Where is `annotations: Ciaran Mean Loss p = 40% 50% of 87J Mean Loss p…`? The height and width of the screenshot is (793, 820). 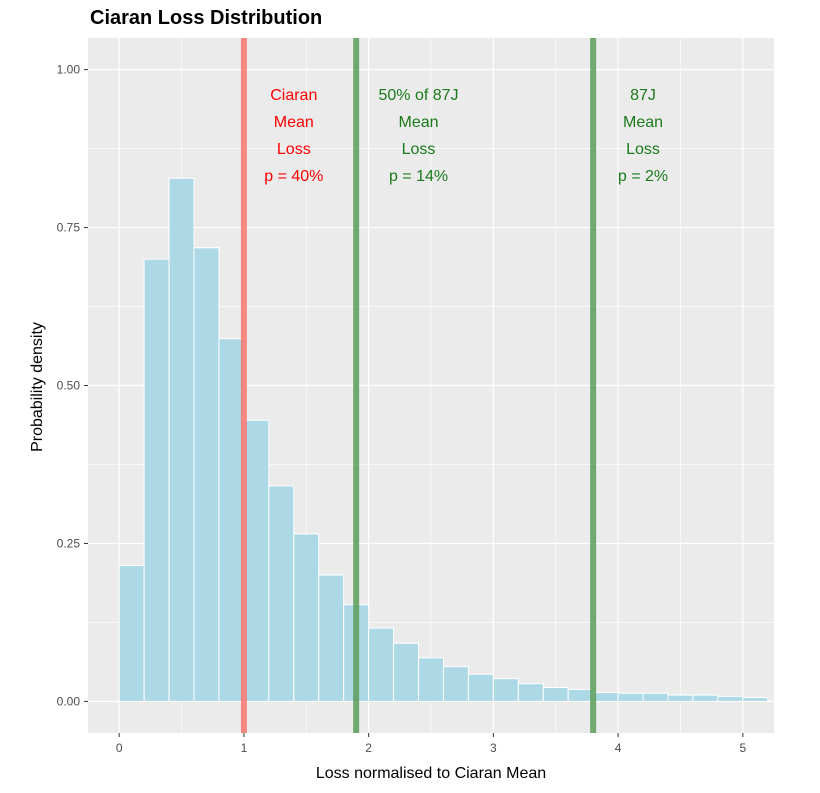
annotations: Ciaran Mean Loss p = 40% 50% of 87J Mean Loss p… is located at coordinates (466, 136).